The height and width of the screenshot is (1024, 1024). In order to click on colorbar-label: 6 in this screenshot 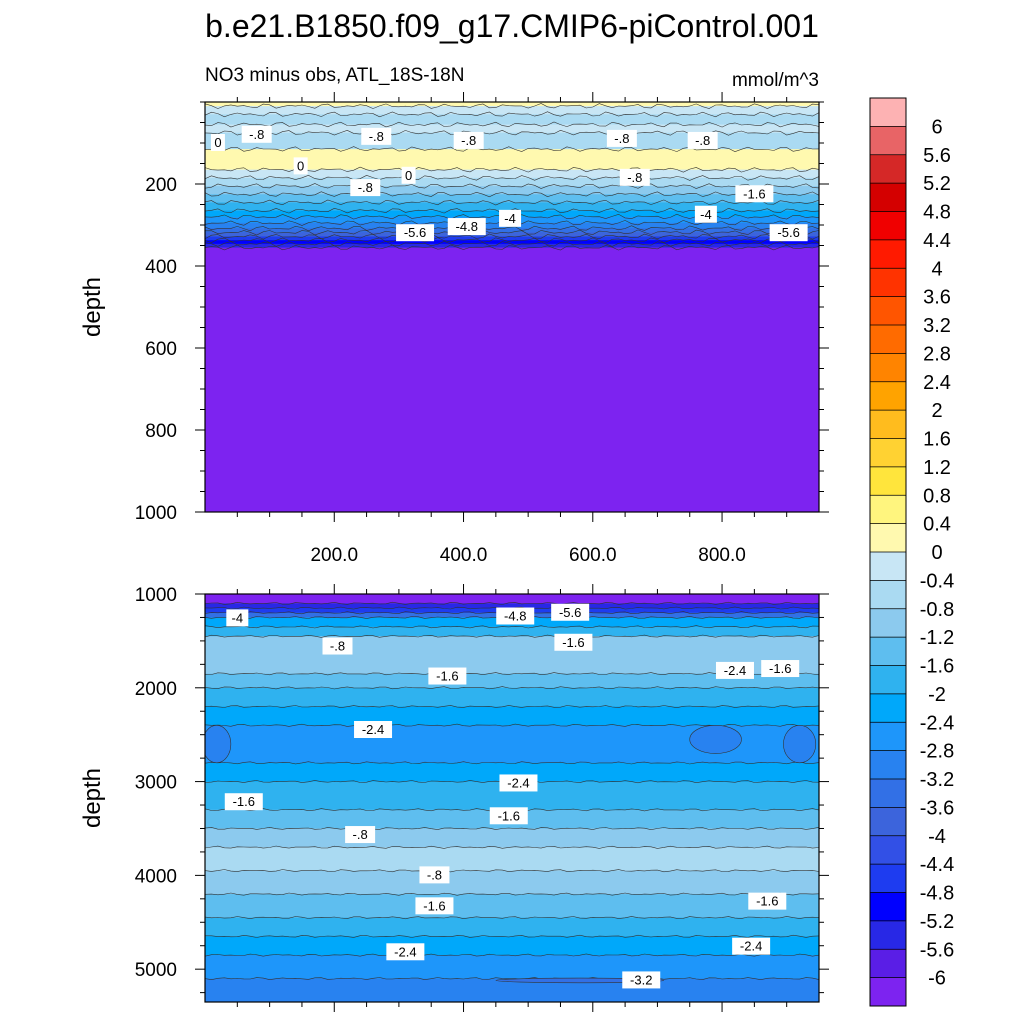, I will do `click(936, 127)`.